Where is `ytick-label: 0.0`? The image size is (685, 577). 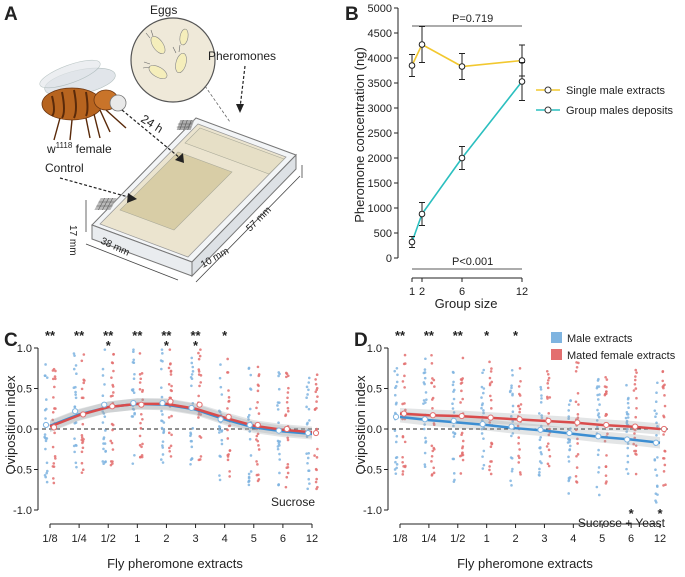
ytick-label: 0.0 is located at coordinates (374, 430).